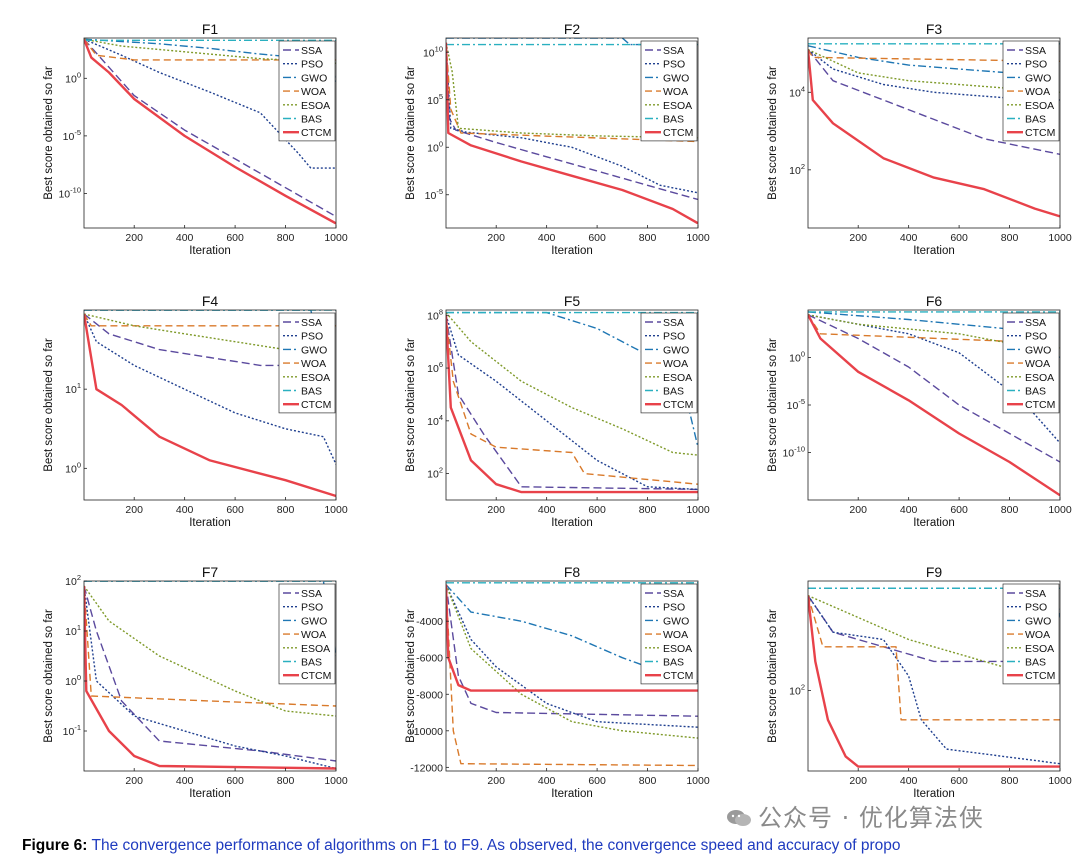 This screenshot has height=858, width=1080. Describe the element at coordinates (49, 133) in the screenshot. I see `y-axis-label: Best score obtained so far` at that location.